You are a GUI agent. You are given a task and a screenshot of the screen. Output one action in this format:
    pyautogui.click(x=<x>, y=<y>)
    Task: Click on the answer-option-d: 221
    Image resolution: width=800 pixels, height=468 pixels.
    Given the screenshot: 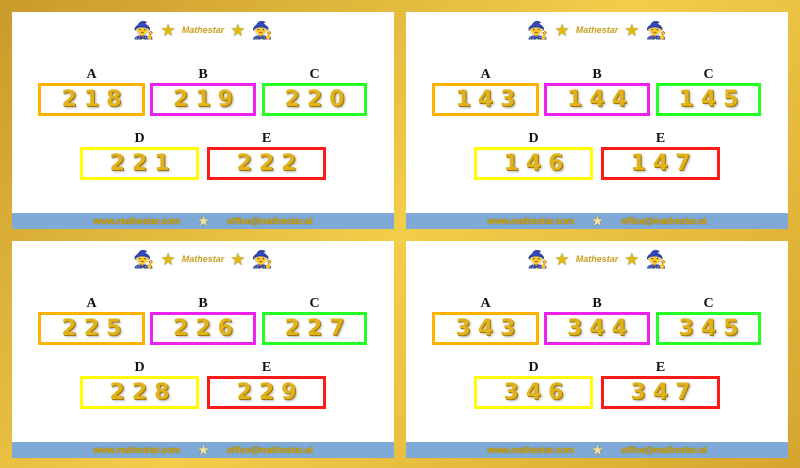 What is the action you would take?
    pyautogui.click(x=139, y=163)
    